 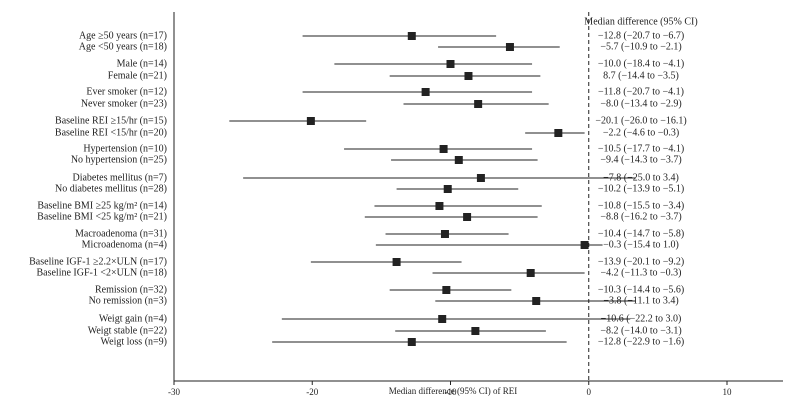 What do you see at coordinates (589, 392) in the screenshot?
I see `x-tick-label: 0` at bounding box center [589, 392].